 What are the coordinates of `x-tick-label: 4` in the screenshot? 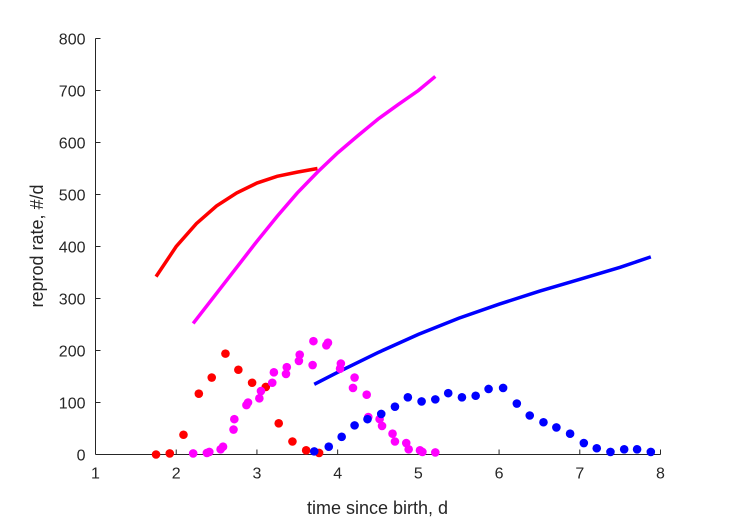 It's located at (337, 474).